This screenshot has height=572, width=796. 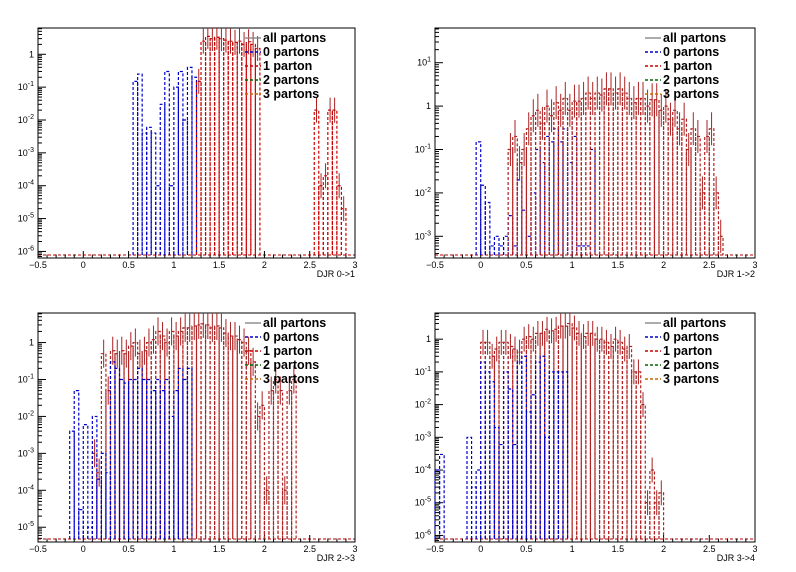 I want to click on y-tick-label: 10⁻², so click(x=26, y=415).